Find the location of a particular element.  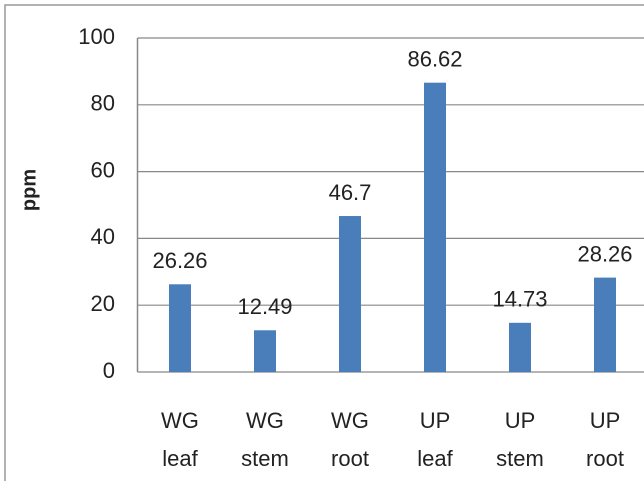

data-label: 46.7 is located at coordinates (350, 192).